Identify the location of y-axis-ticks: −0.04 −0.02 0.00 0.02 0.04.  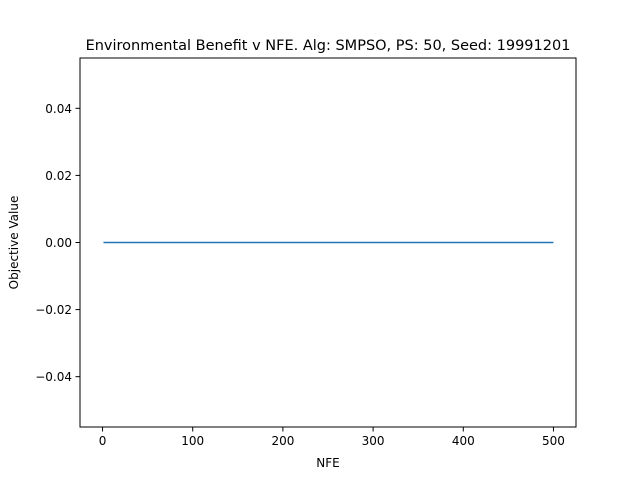
(57, 243).